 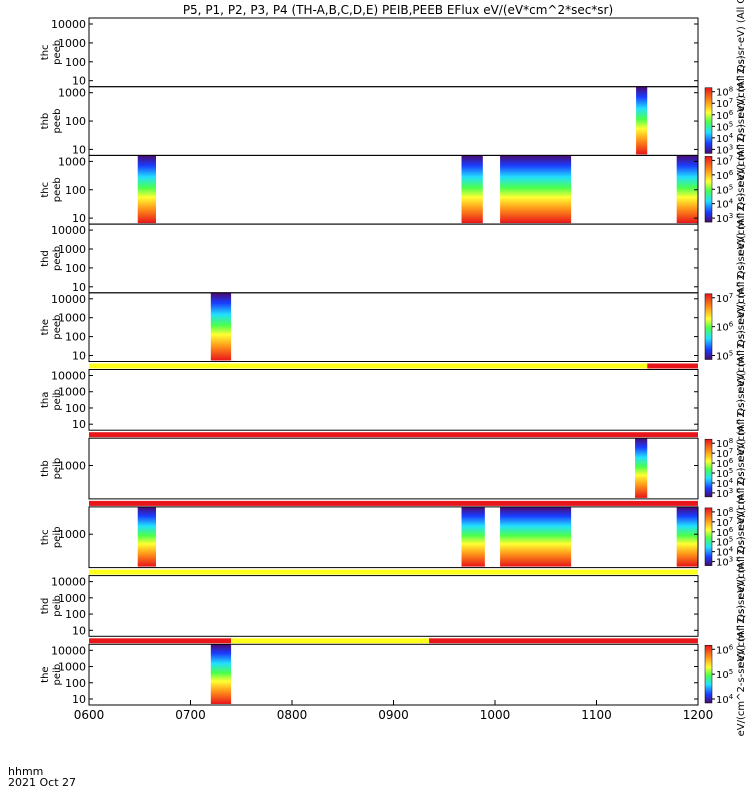 What do you see at coordinates (42, 782) in the screenshot?
I see `x-axis-label-line2: 2021 Oct 27` at bounding box center [42, 782].